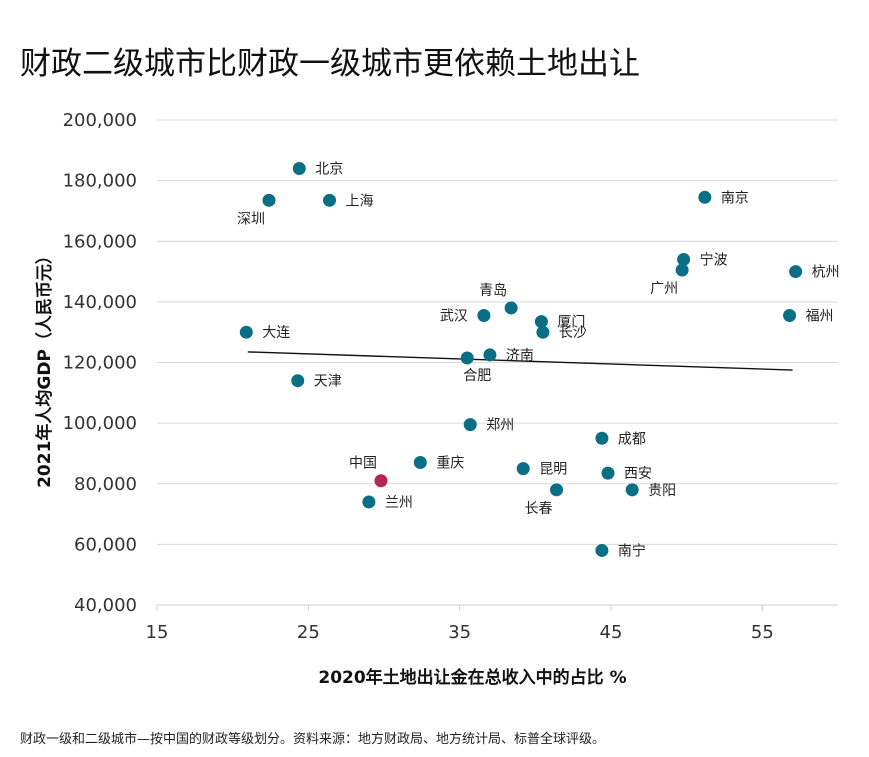 Image resolution: width=869 pixels, height=757 pixels. Describe the element at coordinates (553, 470) in the screenshot. I see `point-label: 昆明` at that location.